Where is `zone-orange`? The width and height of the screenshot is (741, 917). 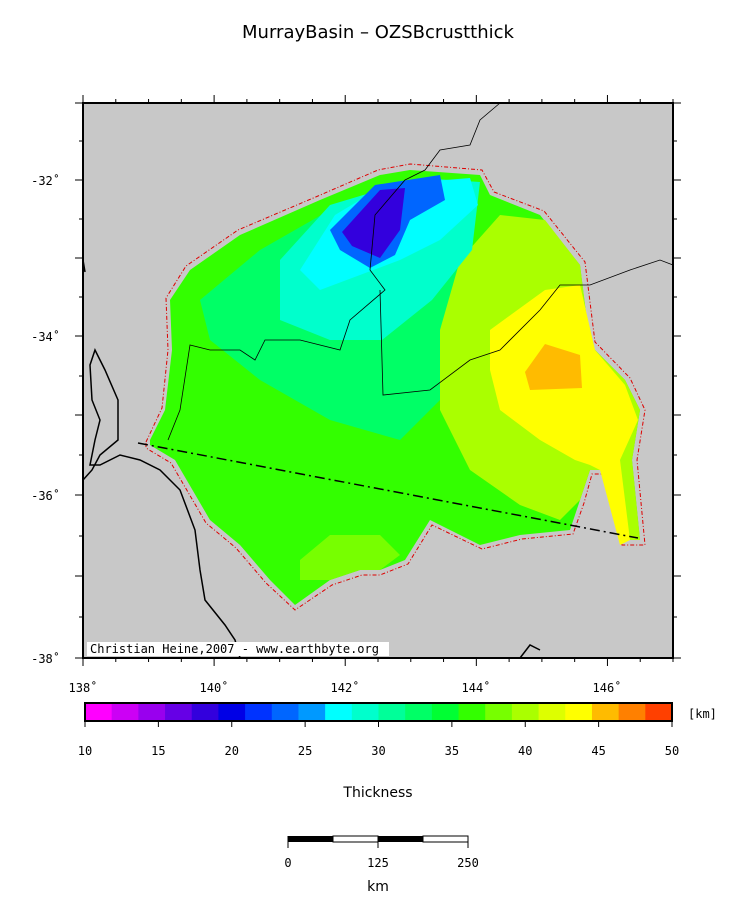 zone-orange is located at coordinates (553, 367).